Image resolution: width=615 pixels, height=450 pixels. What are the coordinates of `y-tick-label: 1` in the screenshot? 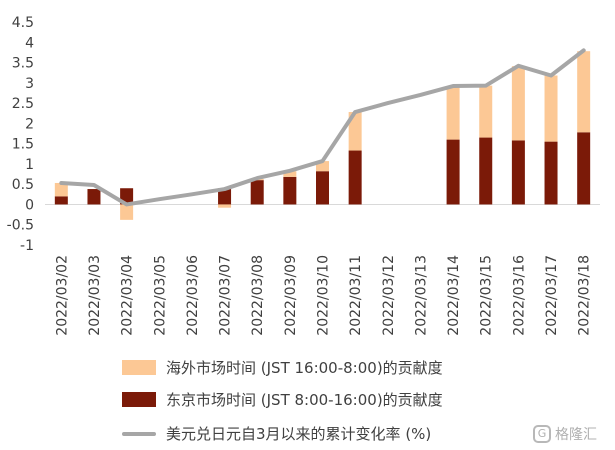 It's located at (29, 165).